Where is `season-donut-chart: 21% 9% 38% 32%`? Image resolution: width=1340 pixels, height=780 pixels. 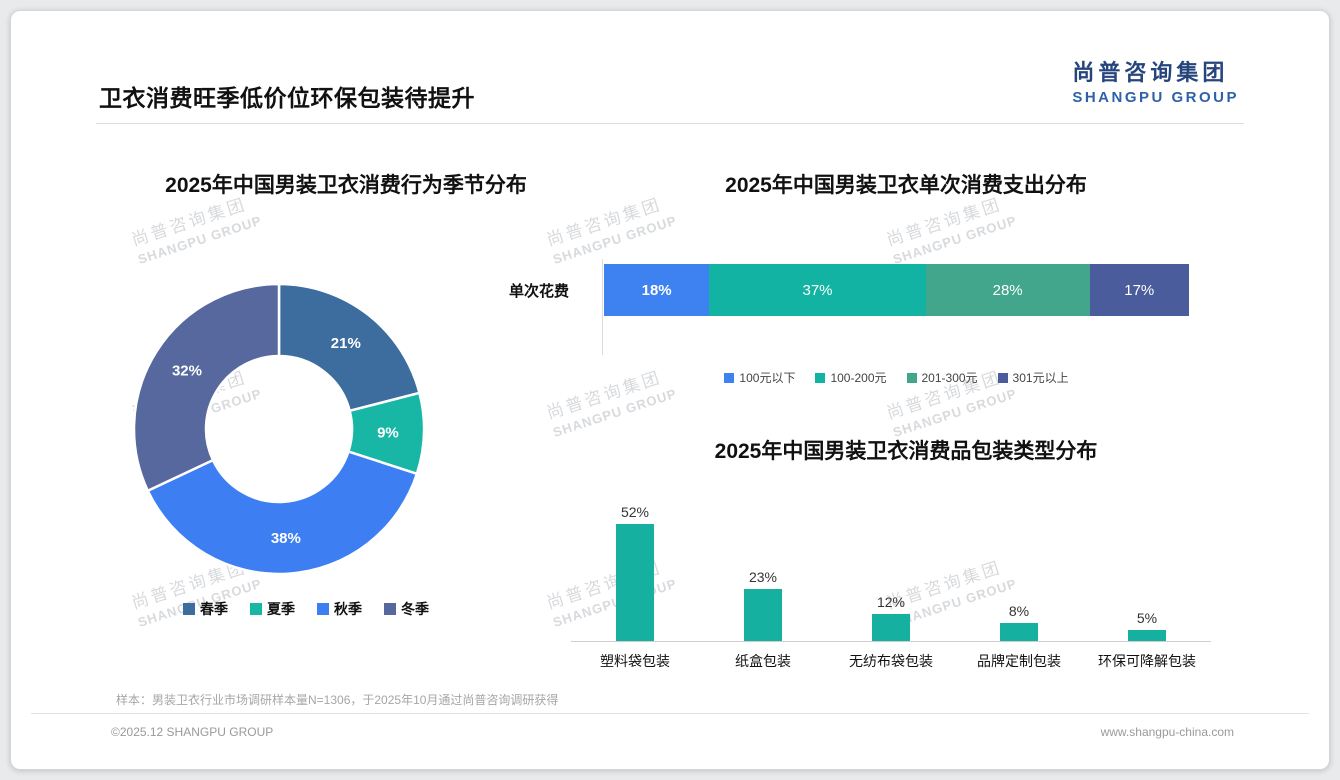 season-donut-chart: 21% 9% 38% 32% is located at coordinates (279, 429).